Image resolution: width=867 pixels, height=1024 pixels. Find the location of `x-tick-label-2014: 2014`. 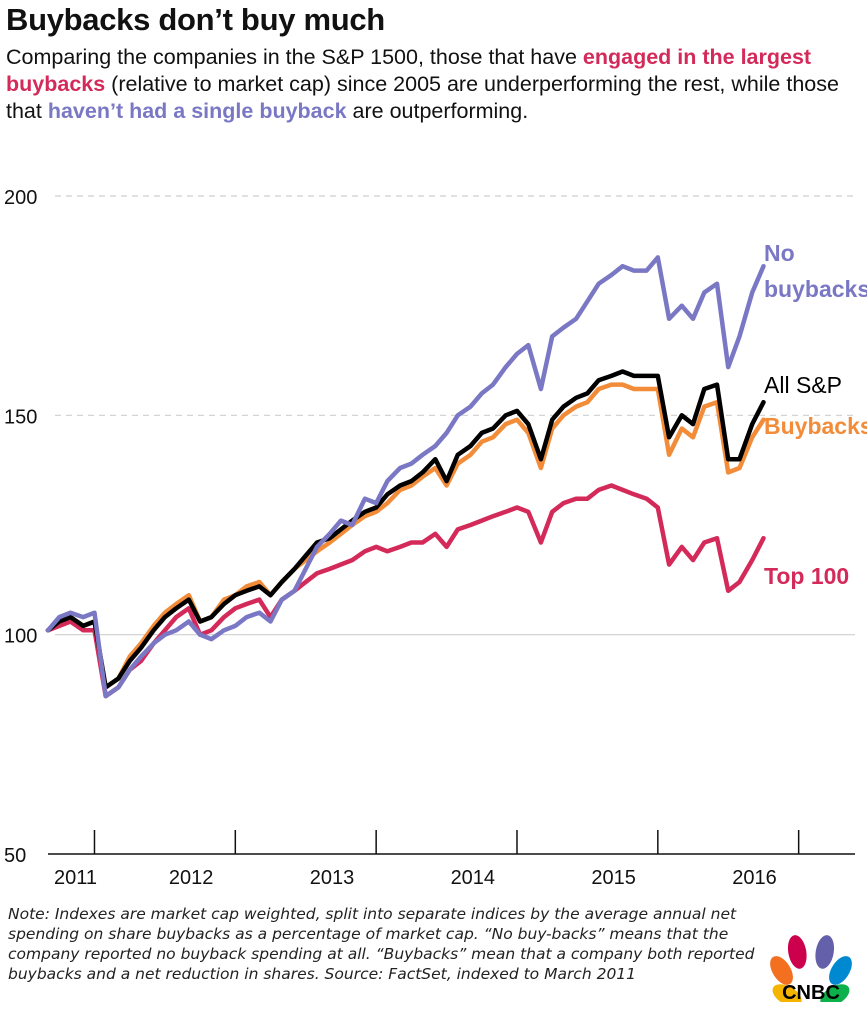

x-tick-label-2014: 2014 is located at coordinates (473, 878).